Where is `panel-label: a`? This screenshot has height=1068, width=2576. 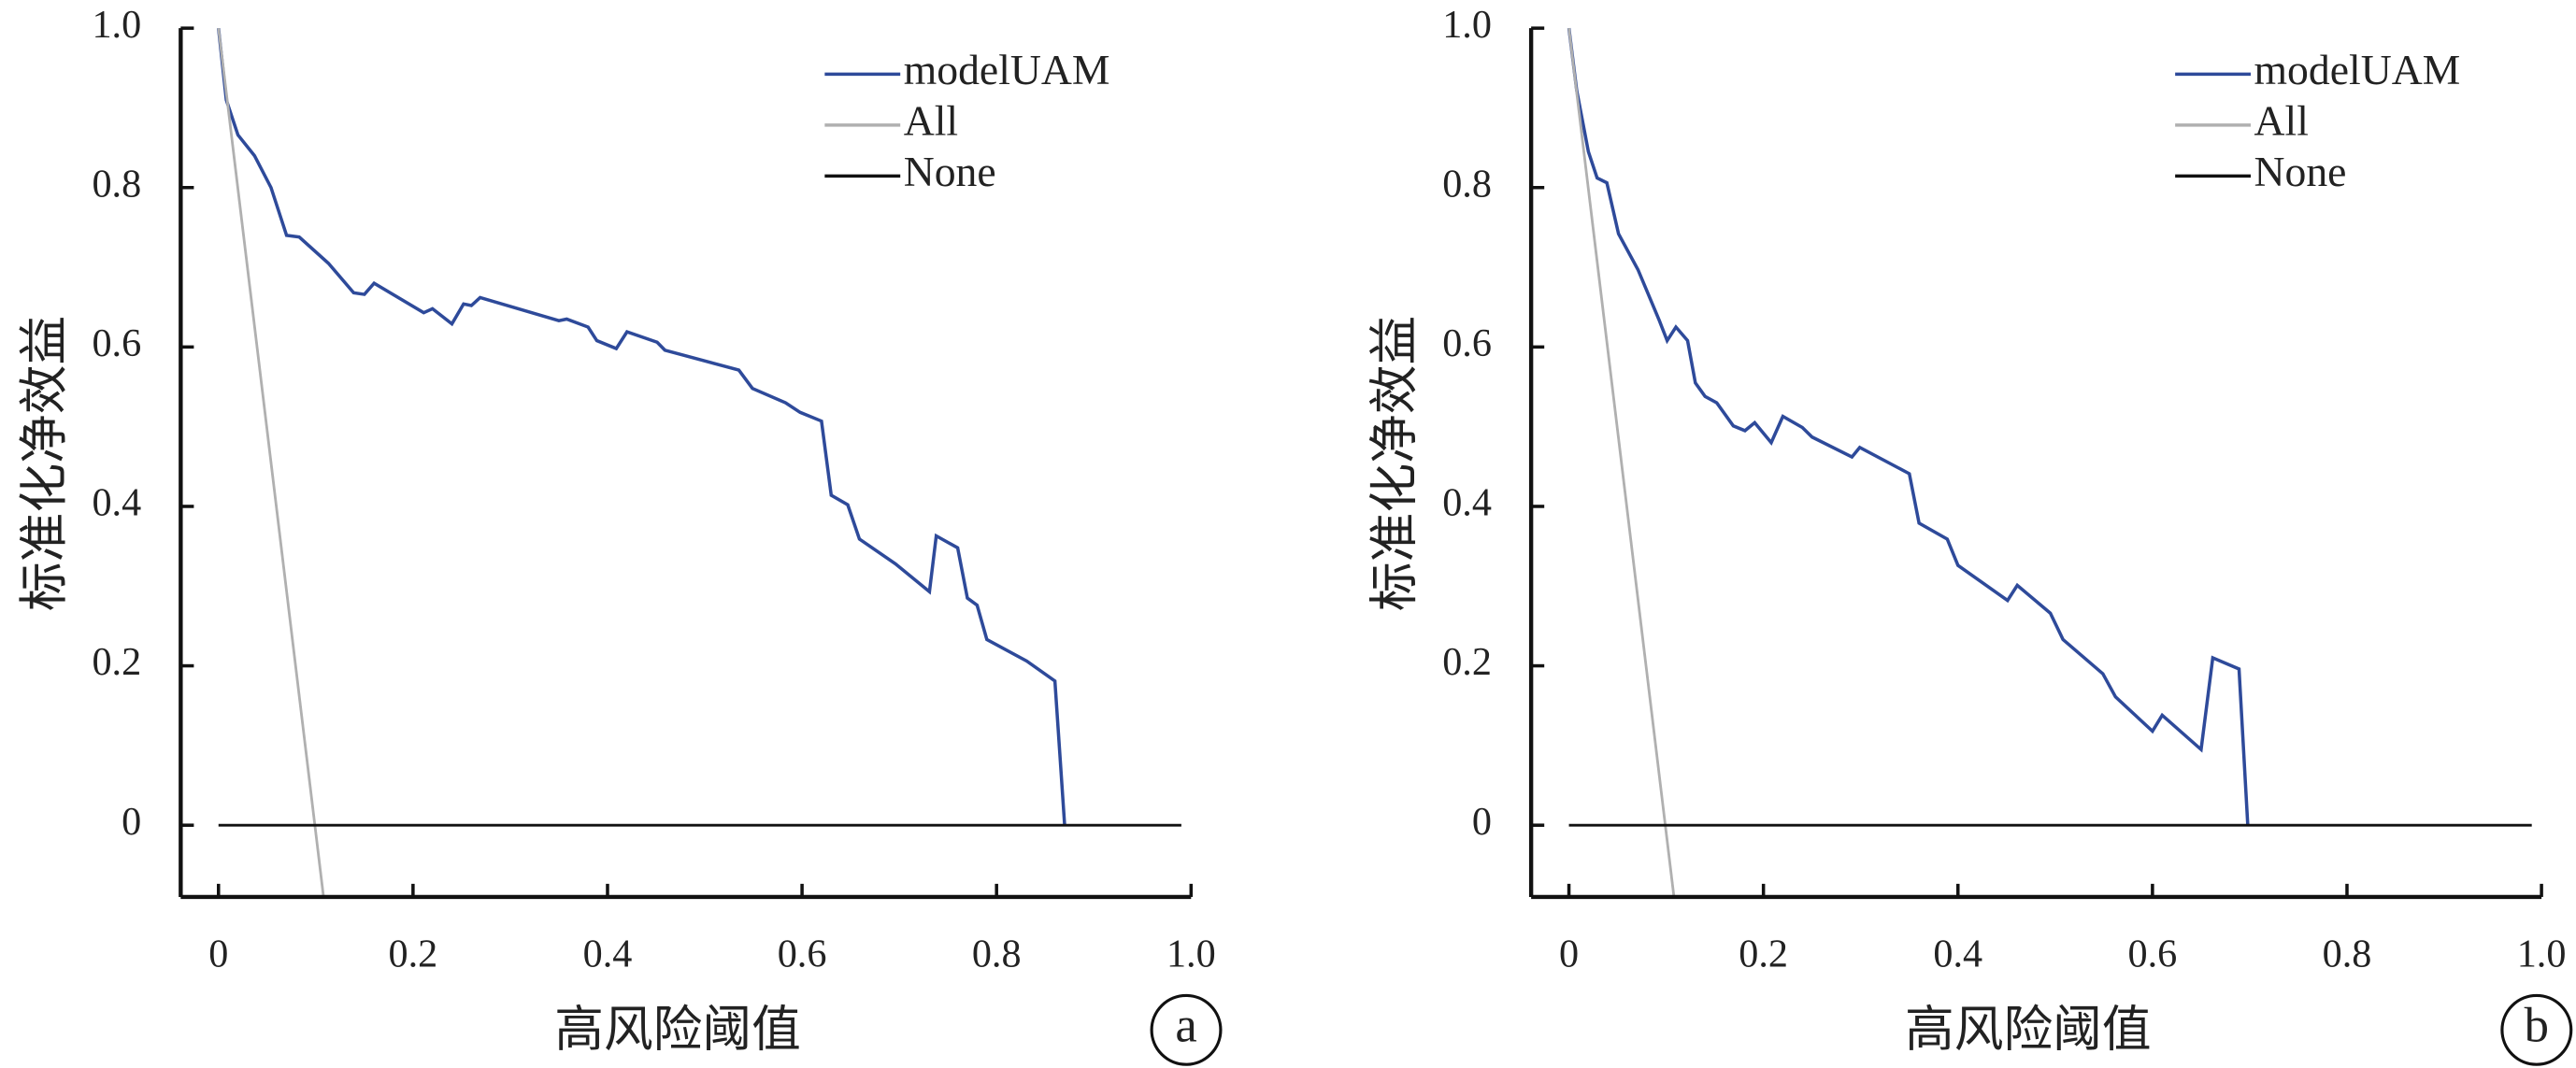
panel-label: a is located at coordinates (1185, 1025).